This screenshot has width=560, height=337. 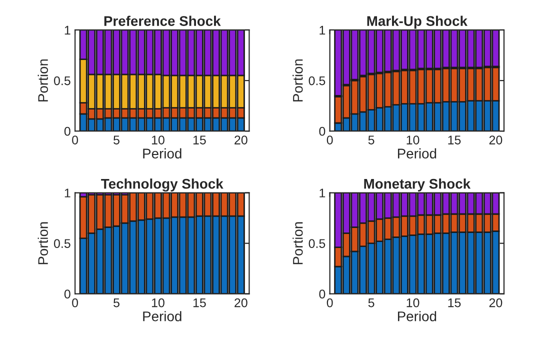 I want to click on chart-title: Preference Shock, so click(x=162, y=21).